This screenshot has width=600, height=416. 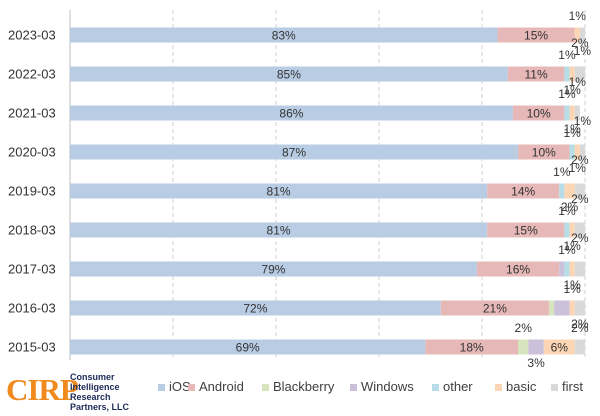 I want to click on value-label: 18%, so click(x=472, y=348).